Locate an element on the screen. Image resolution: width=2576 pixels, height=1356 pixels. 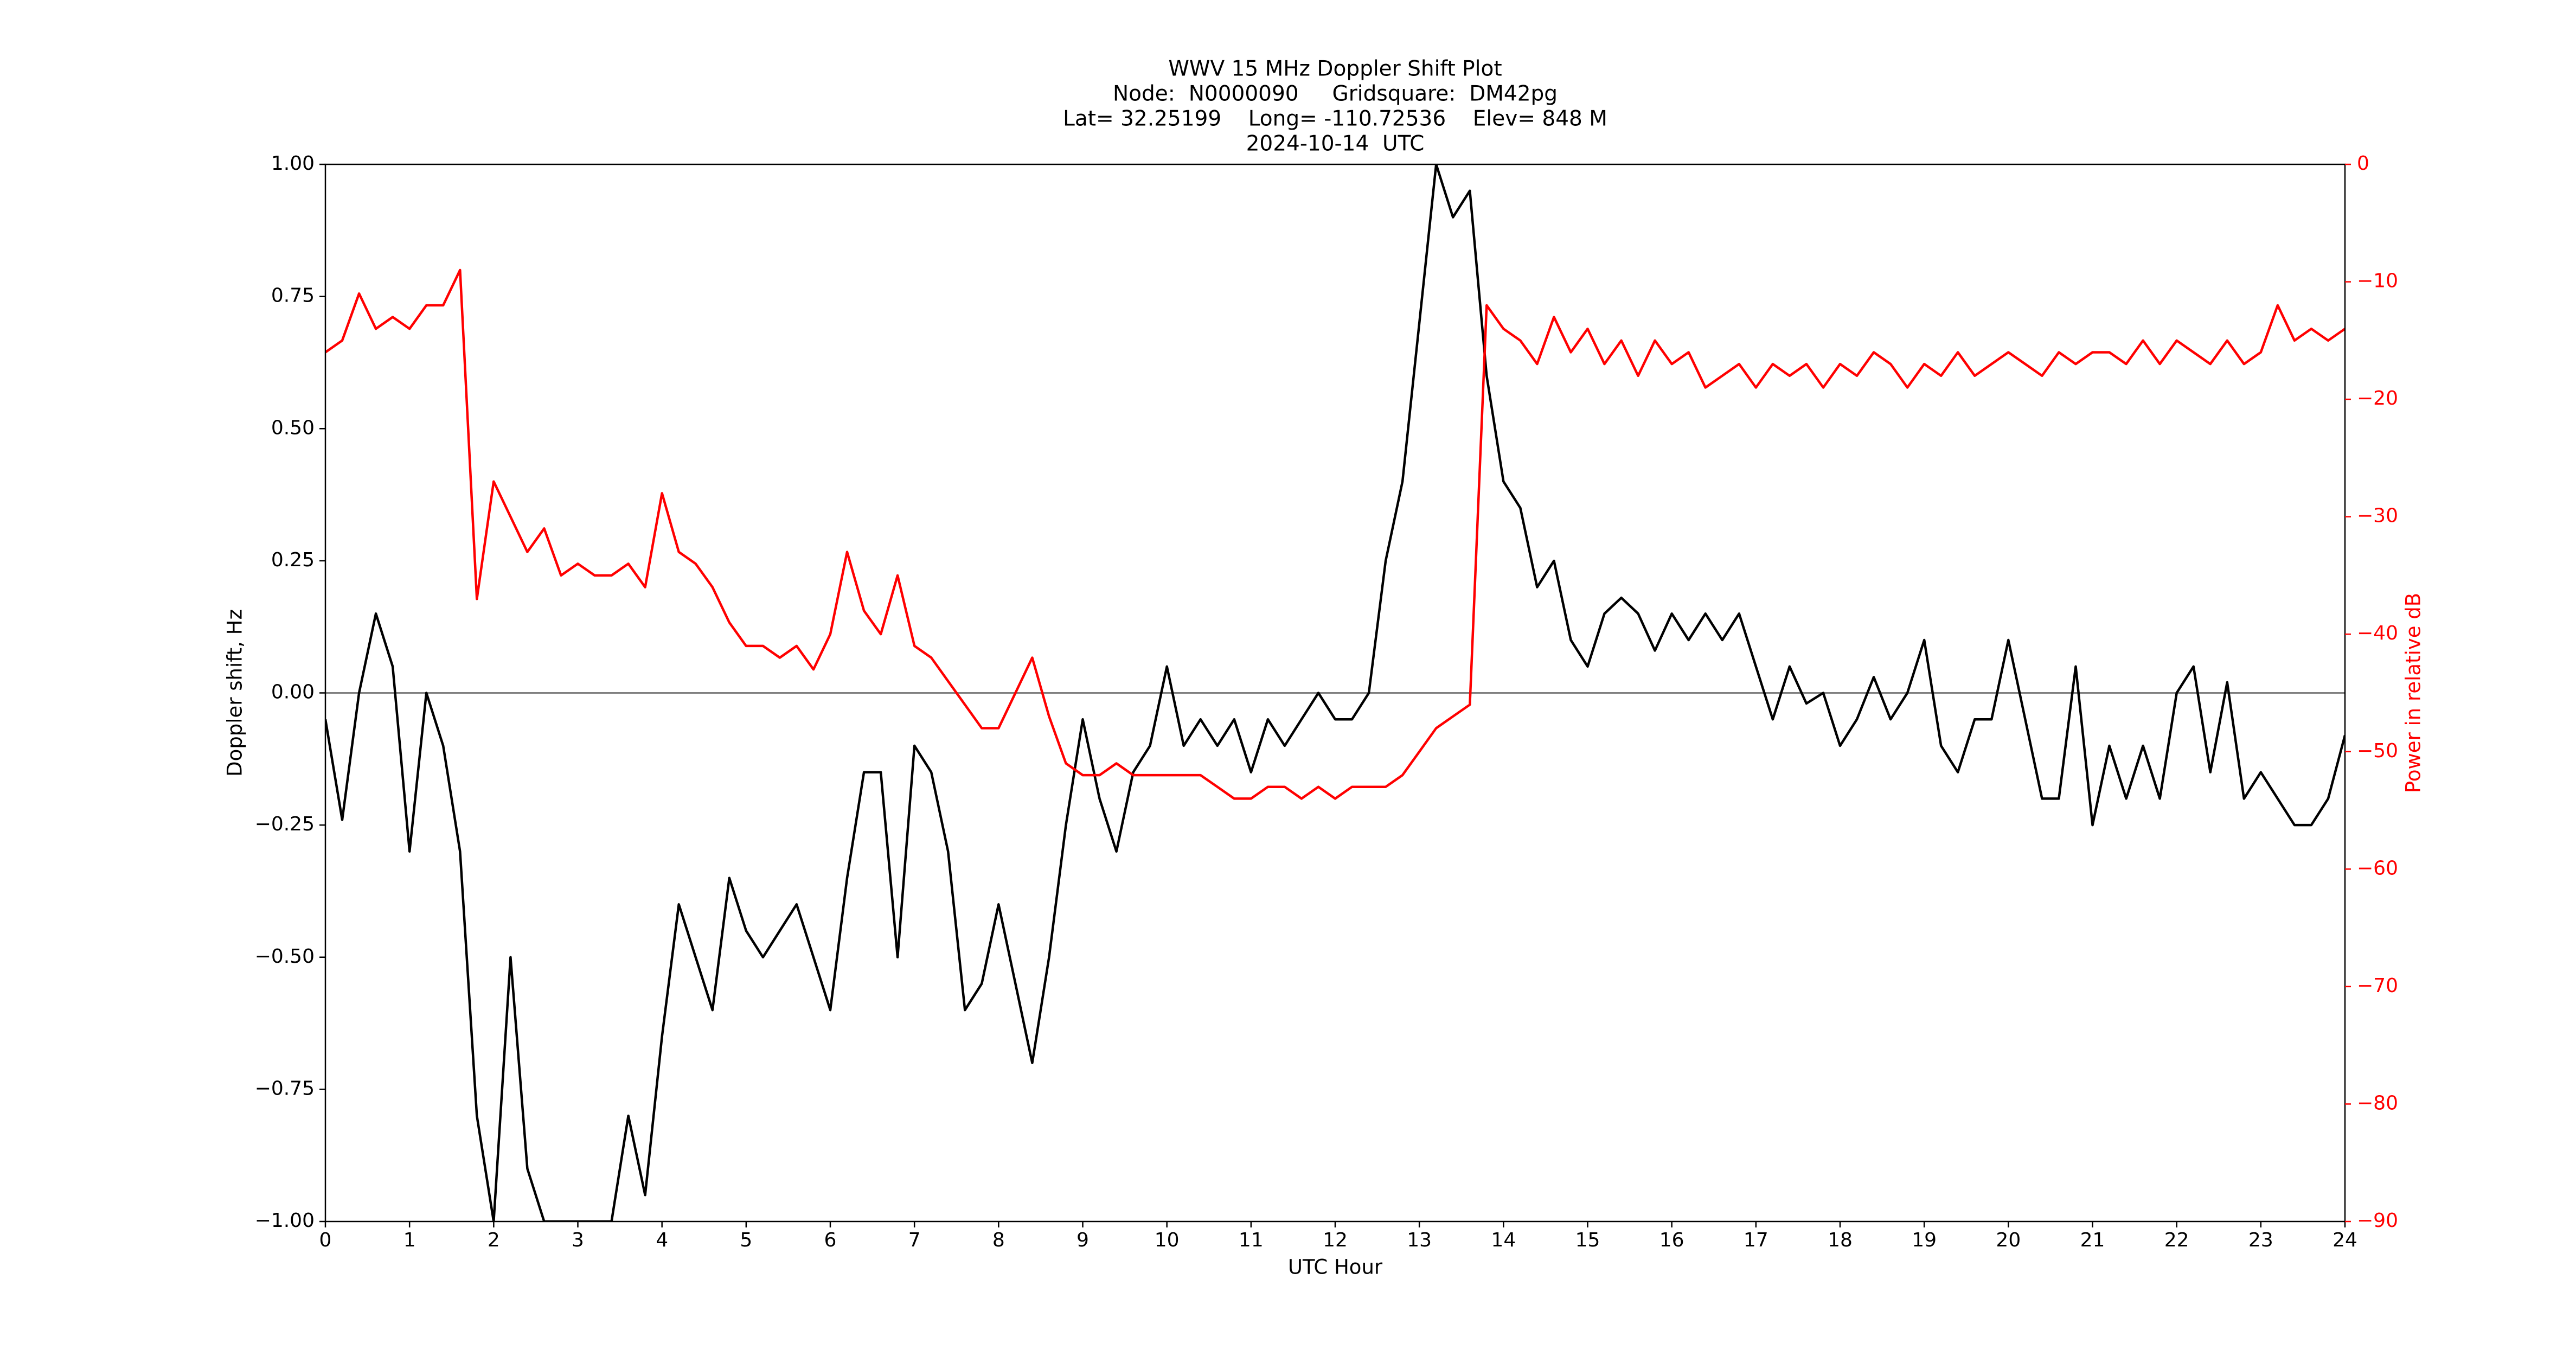
chart-title: Node: N0000090 Gridsquare: DM42pg is located at coordinates (1336, 94).